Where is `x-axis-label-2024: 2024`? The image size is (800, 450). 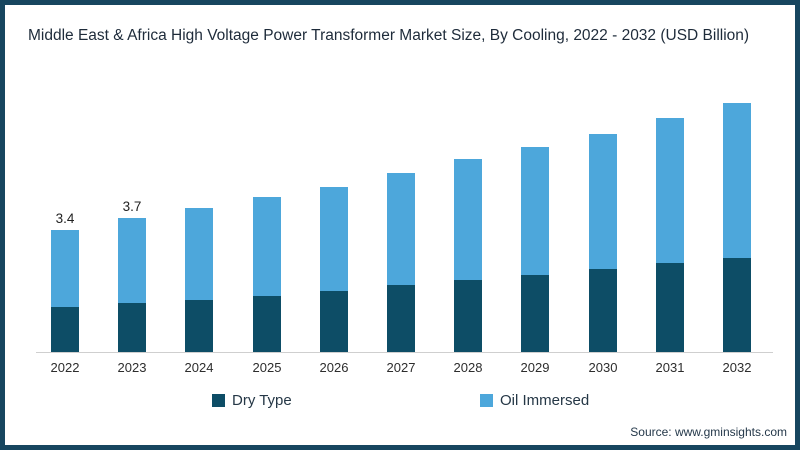 x-axis-label-2024: 2024 is located at coordinates (199, 367).